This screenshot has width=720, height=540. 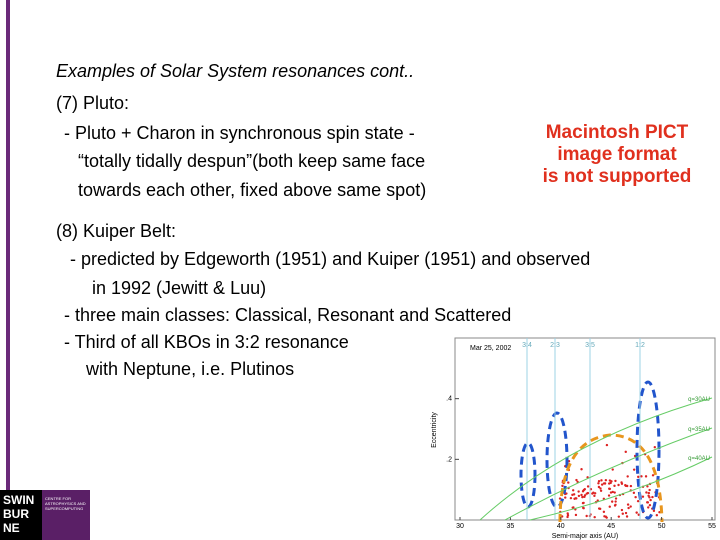 What do you see at coordinates (596, 459) in the screenshot?
I see `perihelion-curve` at bounding box center [596, 459].